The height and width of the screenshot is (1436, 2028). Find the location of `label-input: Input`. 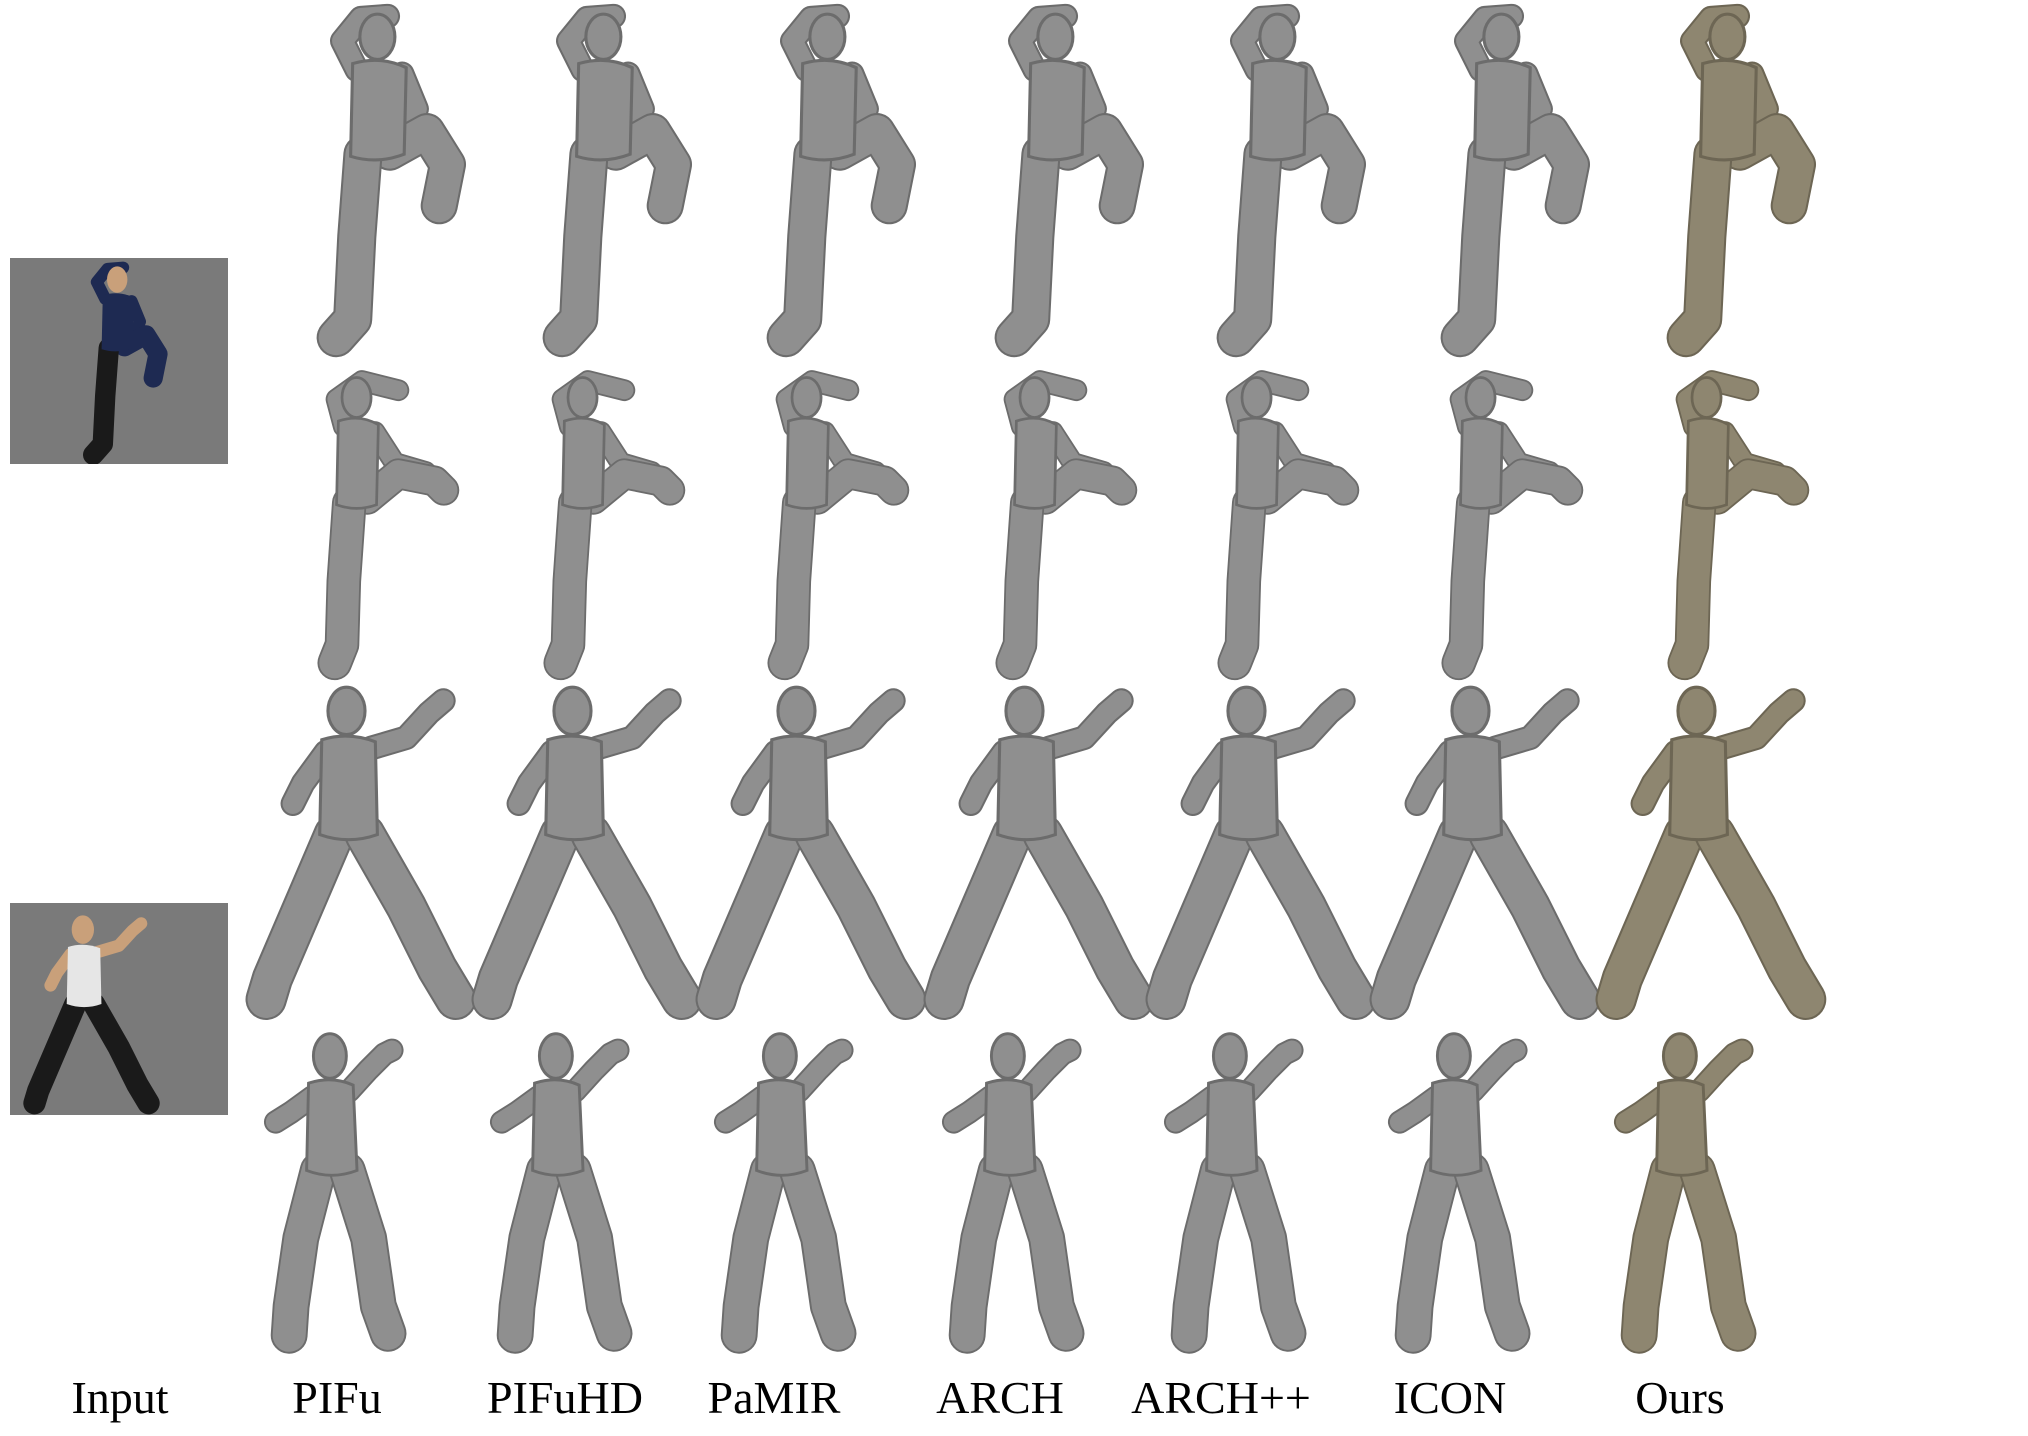

label-input: Input is located at coordinates (120, 1397).